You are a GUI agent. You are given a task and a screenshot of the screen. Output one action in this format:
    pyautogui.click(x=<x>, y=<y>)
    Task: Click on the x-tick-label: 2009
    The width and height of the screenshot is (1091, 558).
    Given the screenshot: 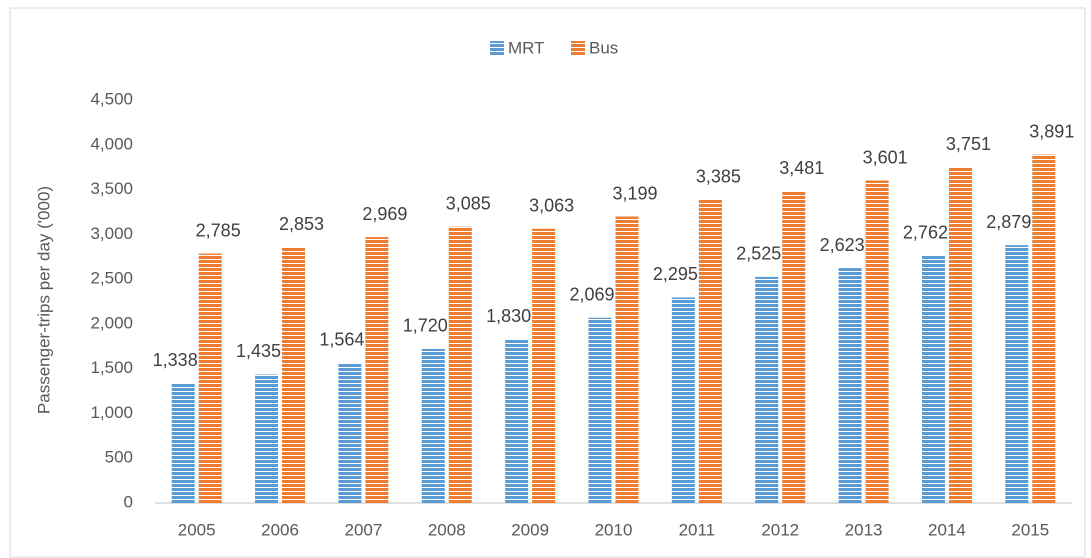 What is the action you would take?
    pyautogui.click(x=530, y=529)
    